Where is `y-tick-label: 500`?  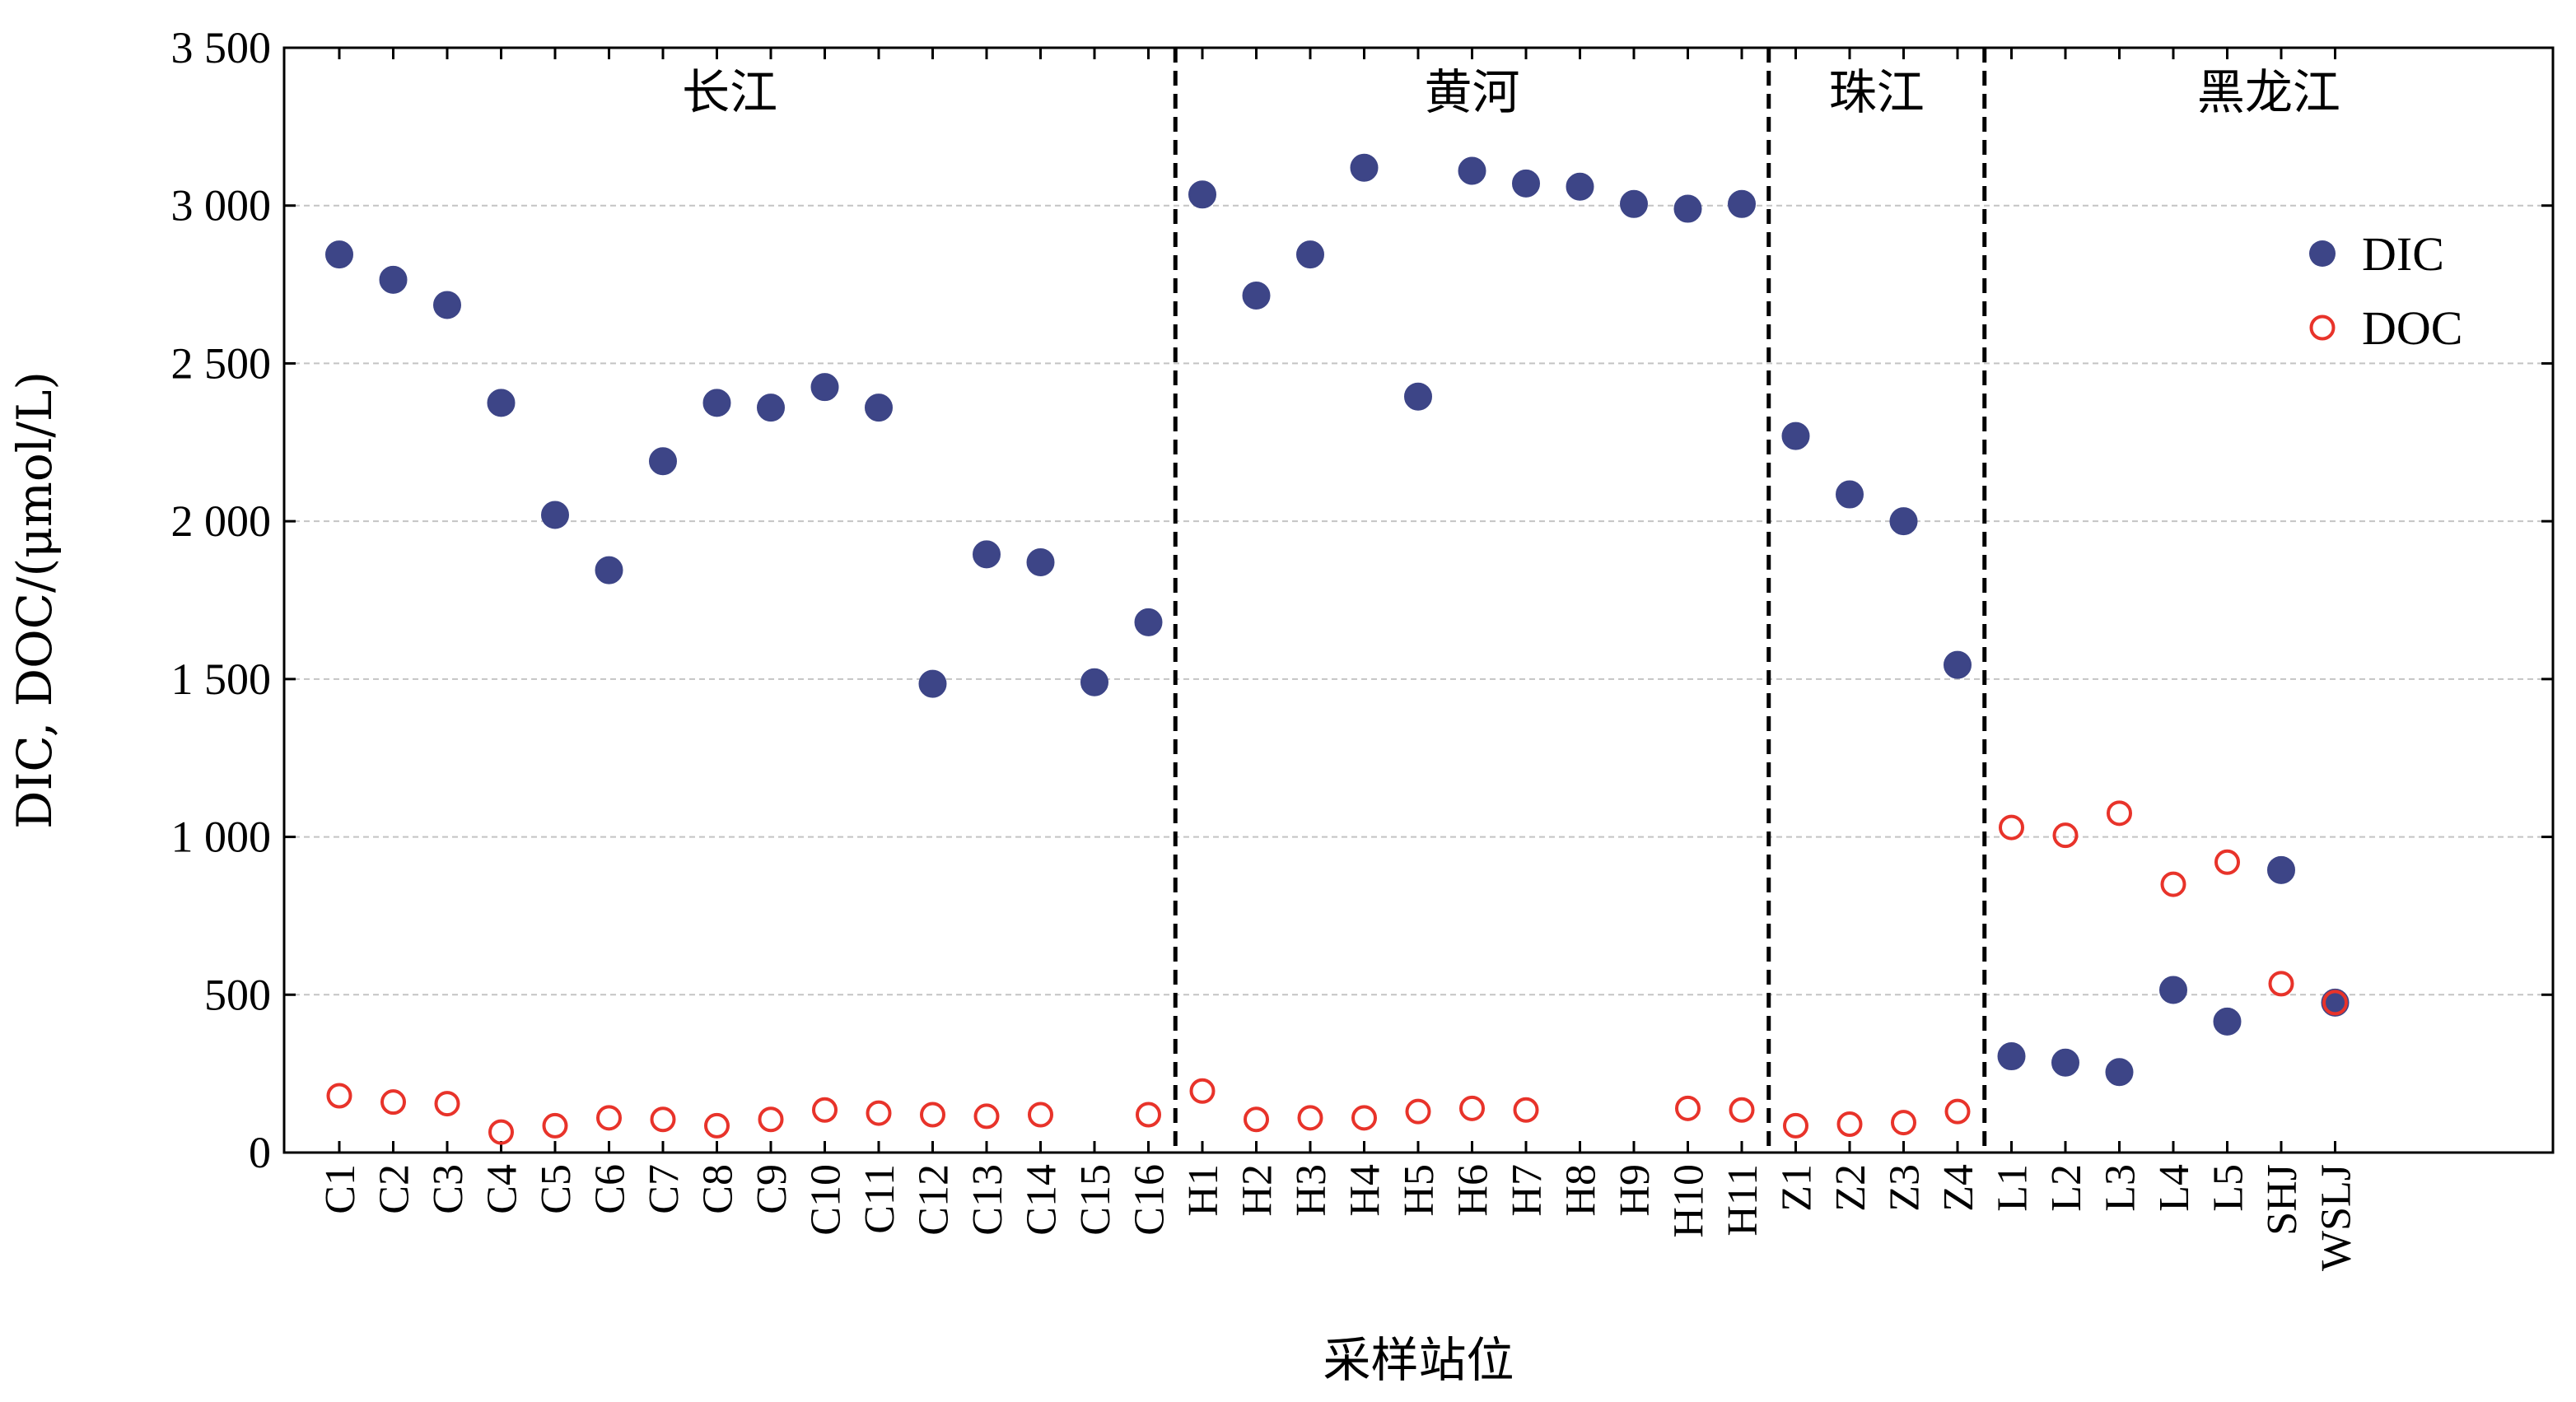 y-tick-label: 500 is located at coordinates (237, 994).